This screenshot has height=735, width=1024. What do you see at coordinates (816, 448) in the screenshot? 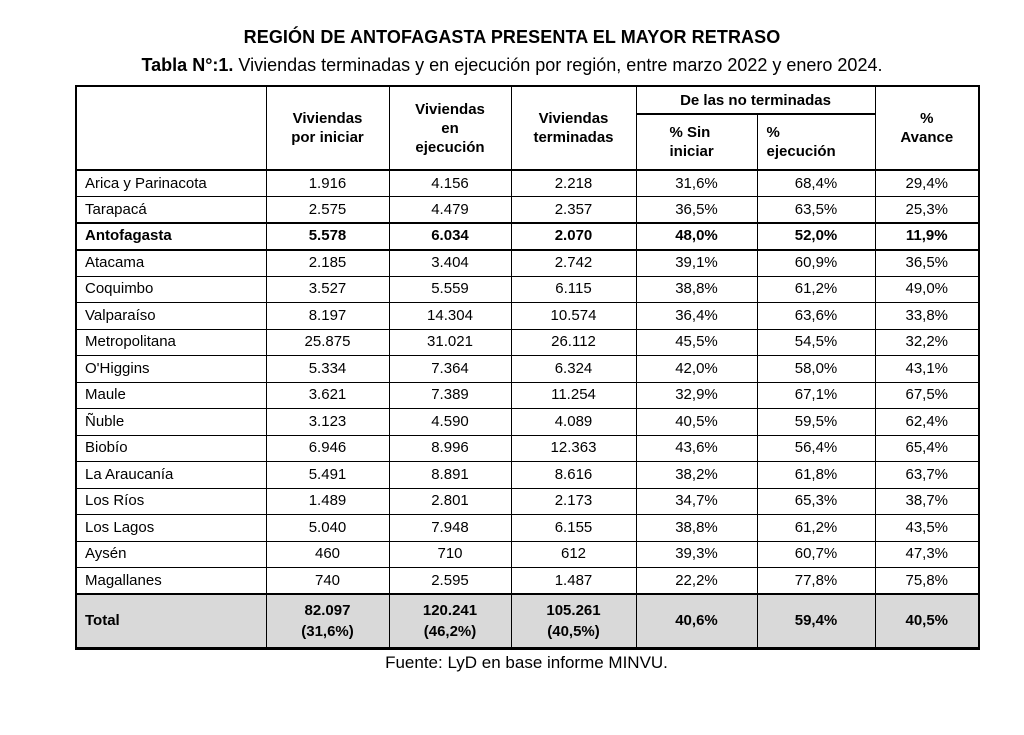
I see `value-cell: 56,4%` at bounding box center [816, 448].